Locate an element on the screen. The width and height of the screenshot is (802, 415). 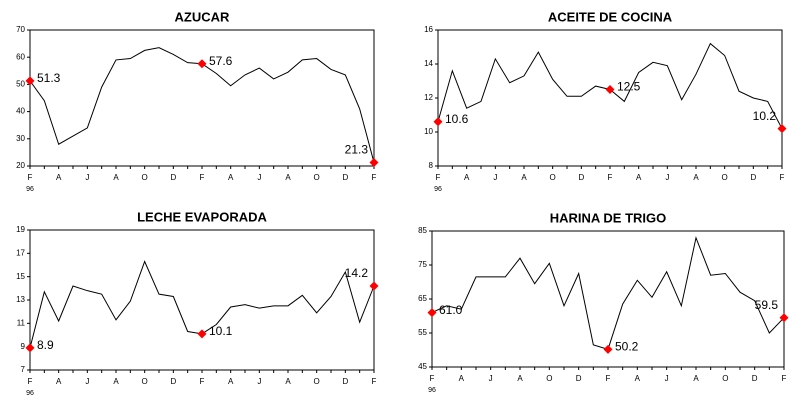
data-label: 61.0 is located at coordinates (451, 310).